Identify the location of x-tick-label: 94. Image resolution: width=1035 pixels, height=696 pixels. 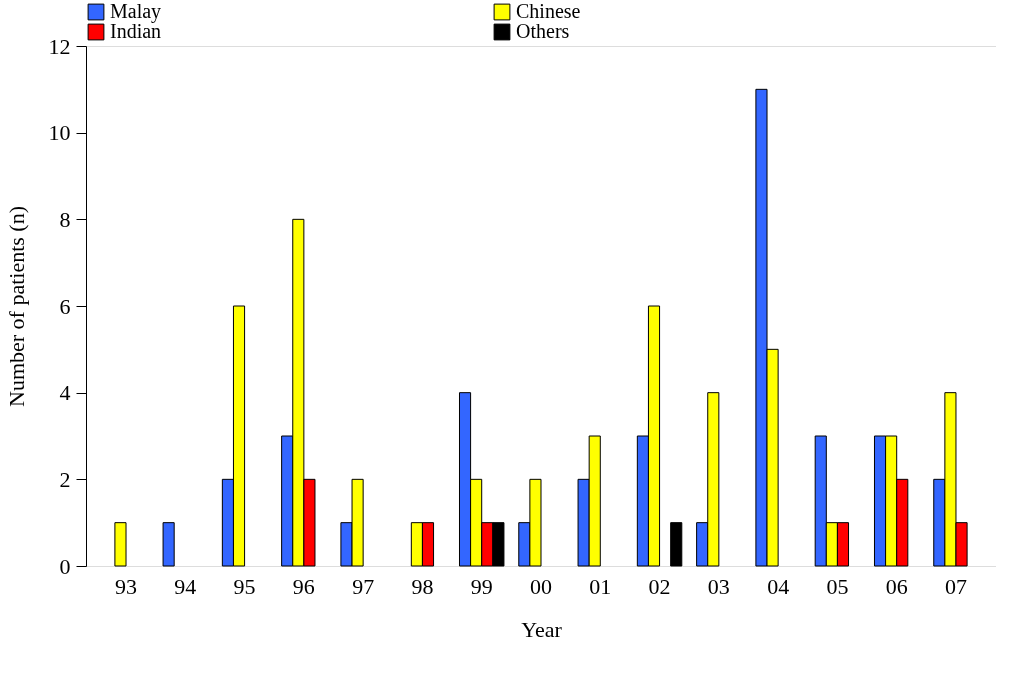
(185, 586).